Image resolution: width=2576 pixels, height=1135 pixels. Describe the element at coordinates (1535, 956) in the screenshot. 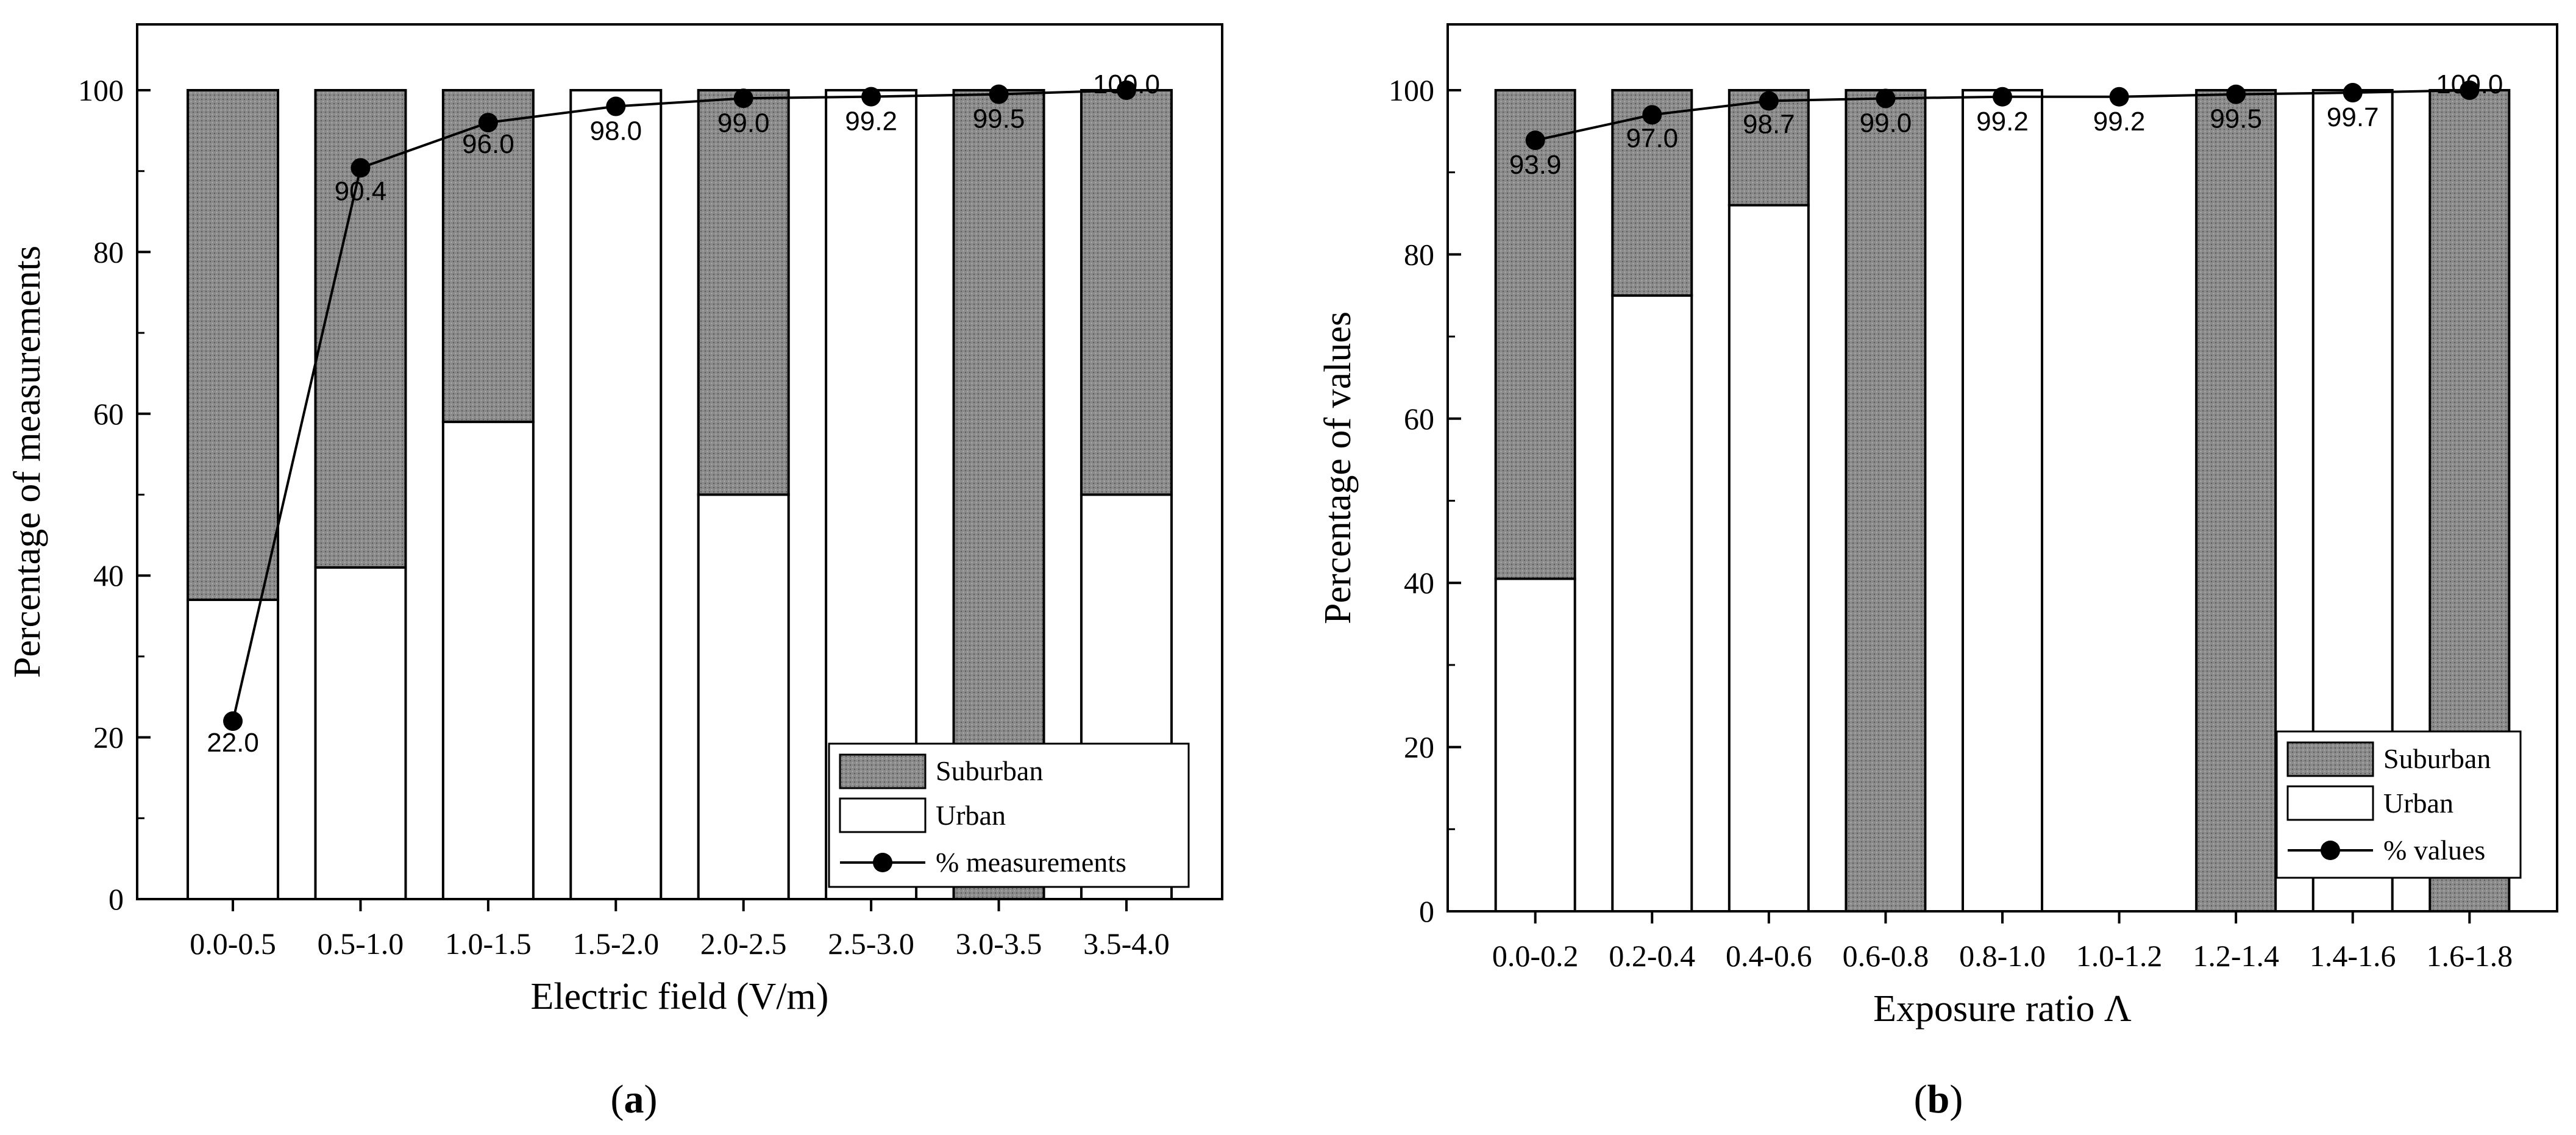

I see `panel-b-xtick-label: 0.0-0.2` at that location.